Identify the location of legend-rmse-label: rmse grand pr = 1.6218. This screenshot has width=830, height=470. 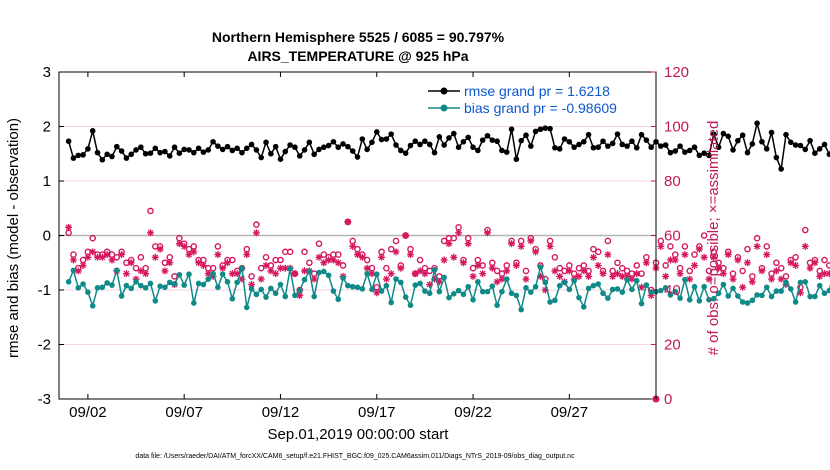
(537, 91).